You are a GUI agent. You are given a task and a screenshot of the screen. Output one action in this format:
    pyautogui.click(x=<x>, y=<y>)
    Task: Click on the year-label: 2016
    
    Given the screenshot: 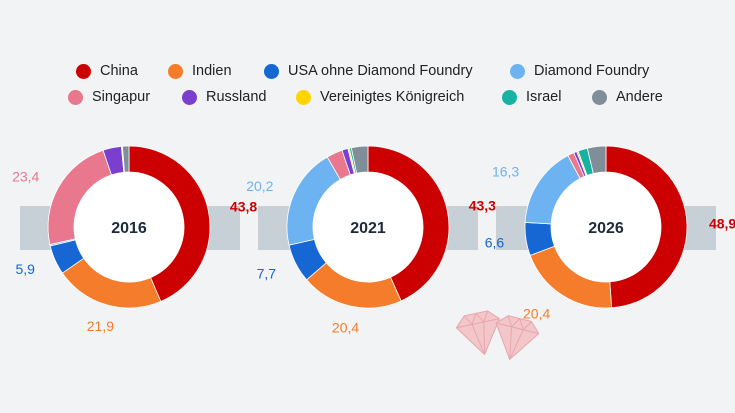 What is the action you would take?
    pyautogui.click(x=129, y=228)
    